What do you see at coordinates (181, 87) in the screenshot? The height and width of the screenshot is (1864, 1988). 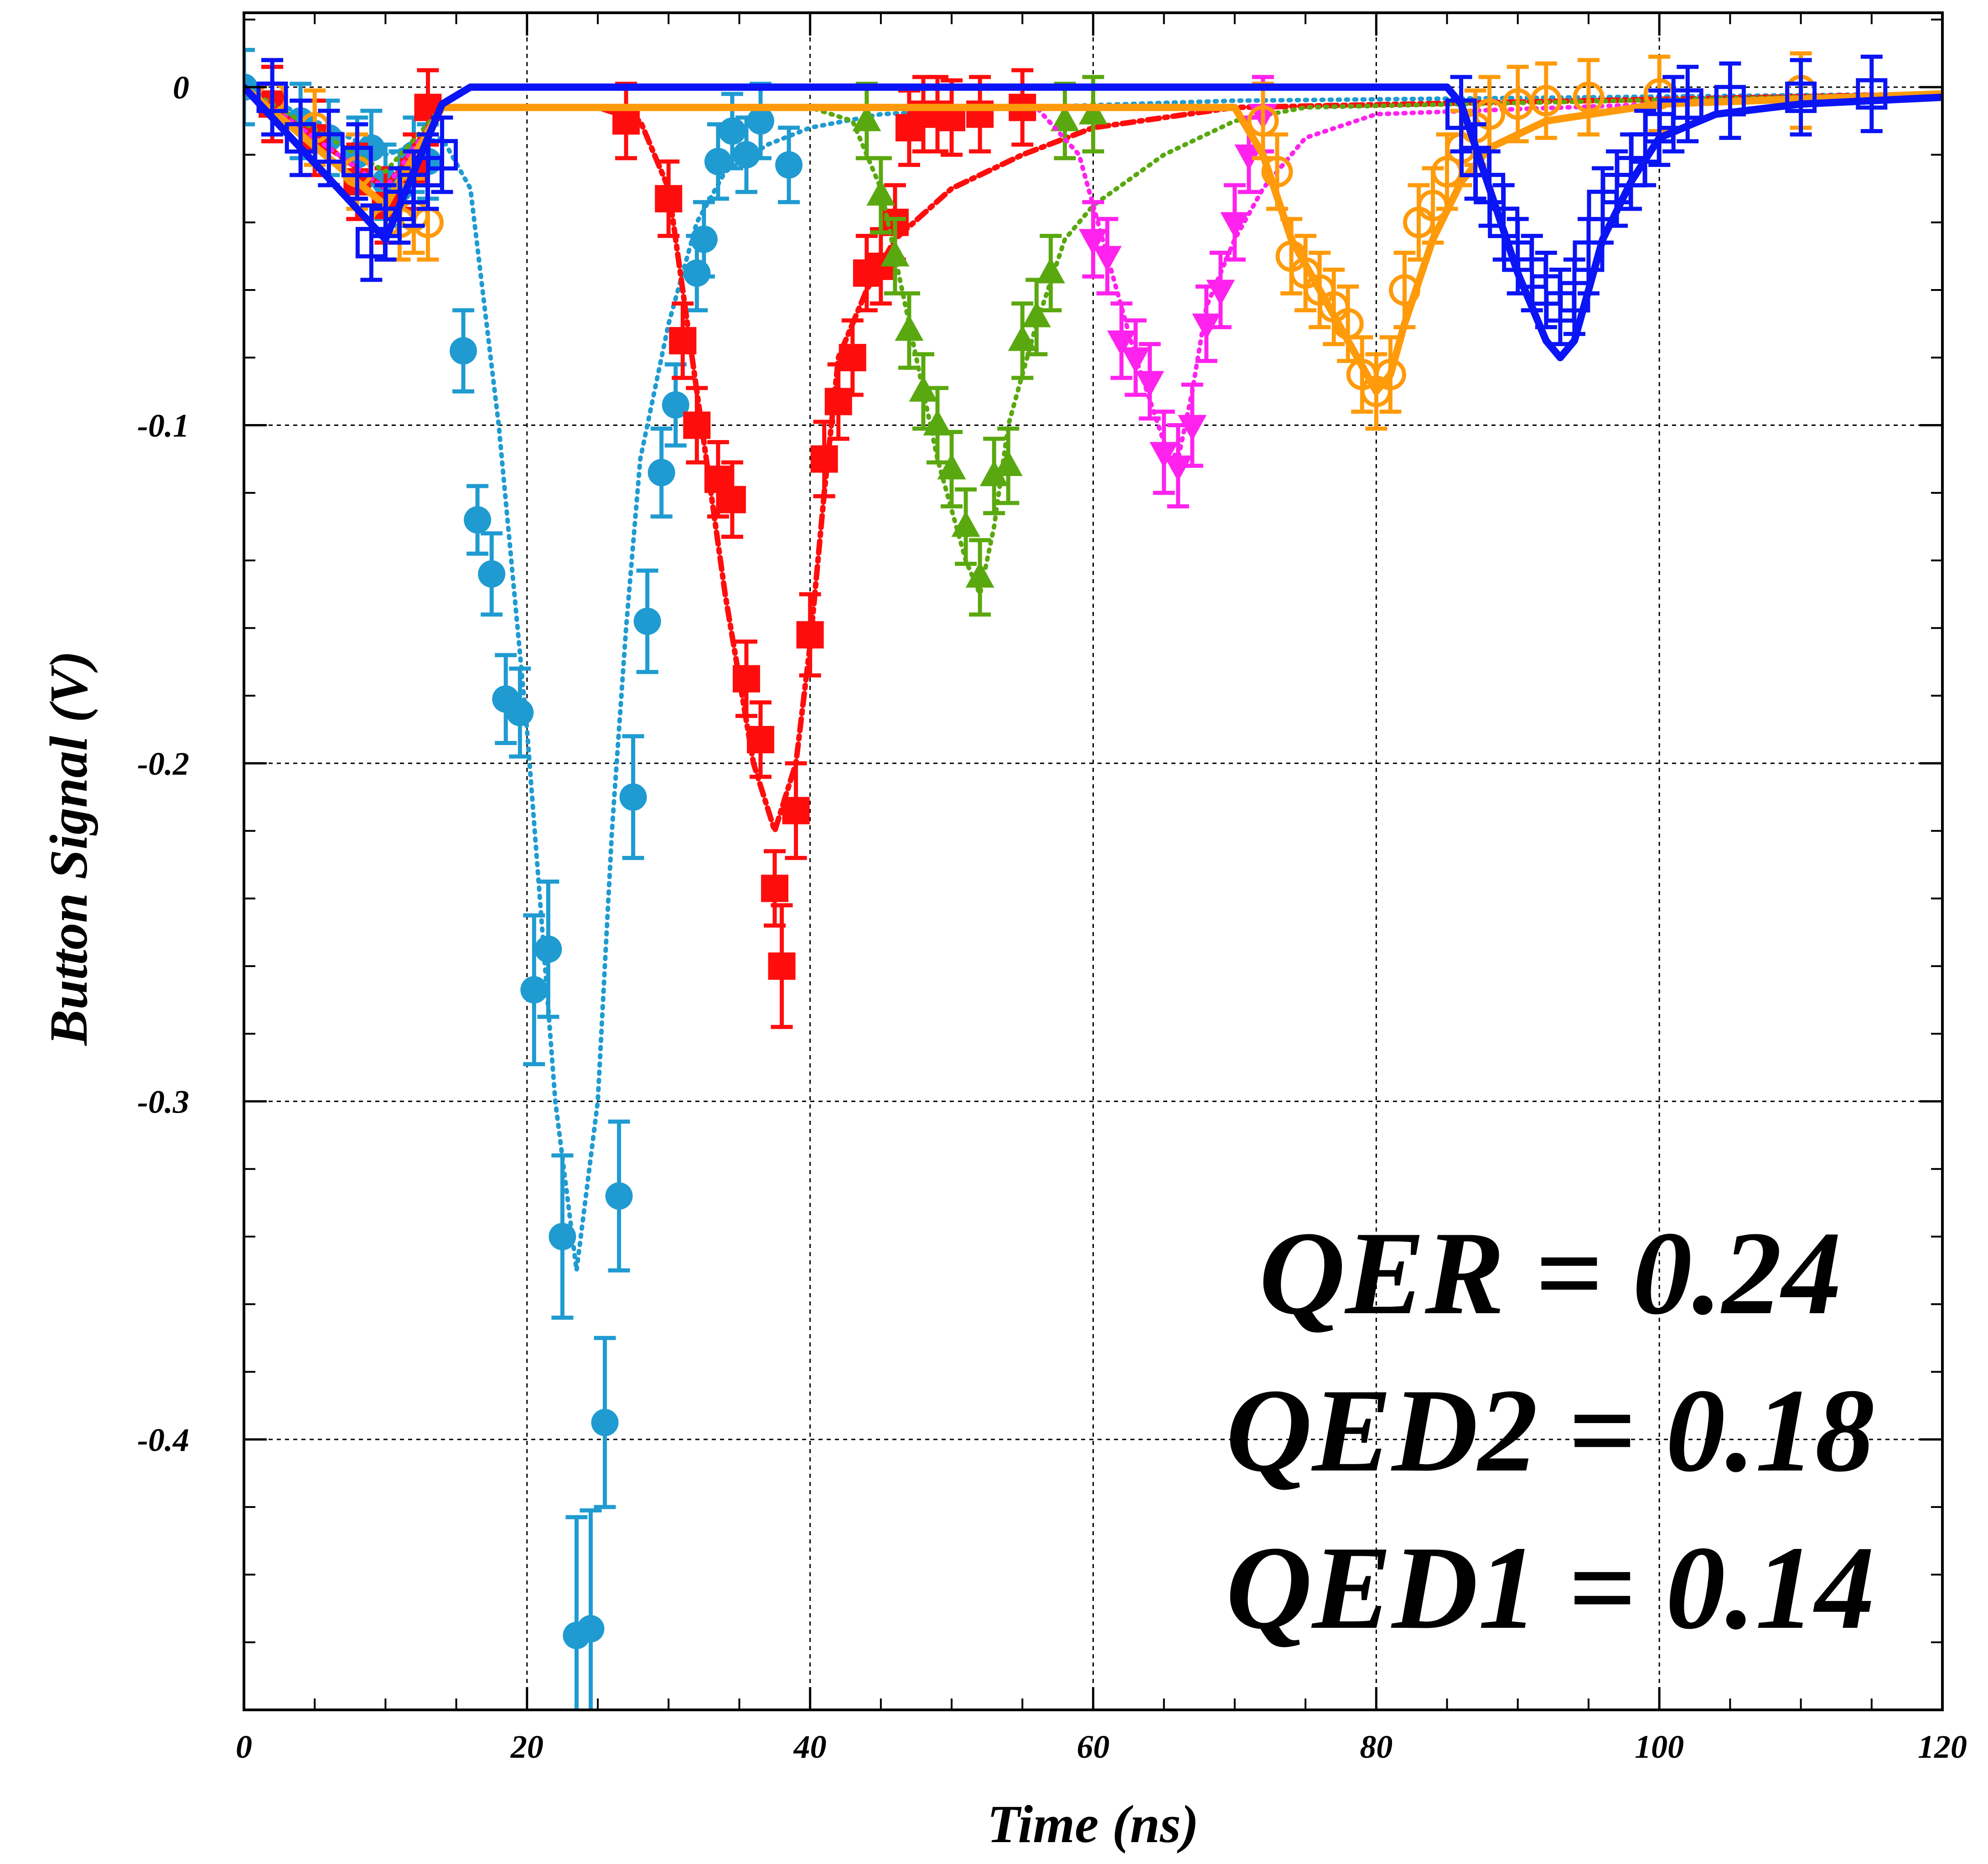 I see `y-tick-label: 0` at bounding box center [181, 87].